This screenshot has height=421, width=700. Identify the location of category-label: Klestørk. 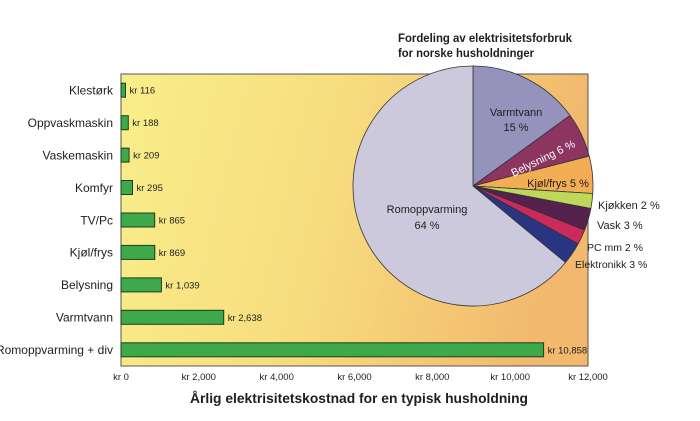
(91, 91).